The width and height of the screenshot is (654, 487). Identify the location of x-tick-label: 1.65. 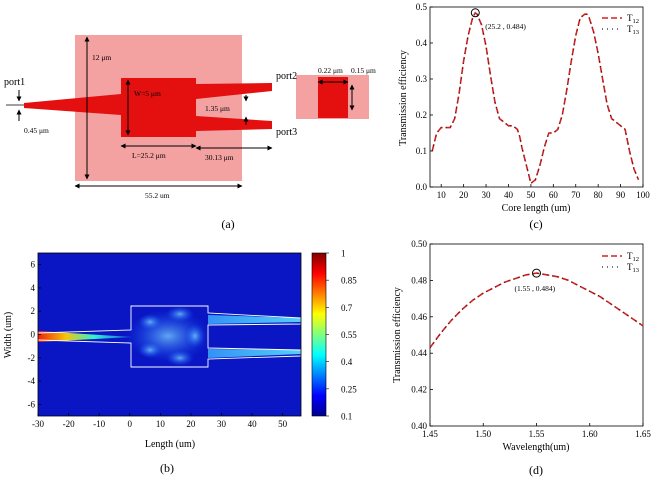
(643, 434).